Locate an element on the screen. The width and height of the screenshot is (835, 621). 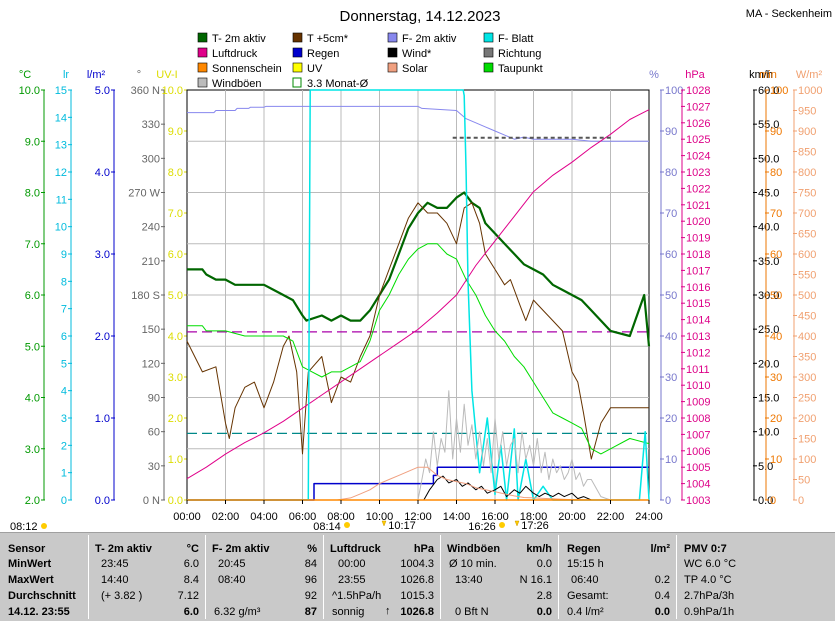
axis-tick-label: 80 is located at coordinates (776, 173).